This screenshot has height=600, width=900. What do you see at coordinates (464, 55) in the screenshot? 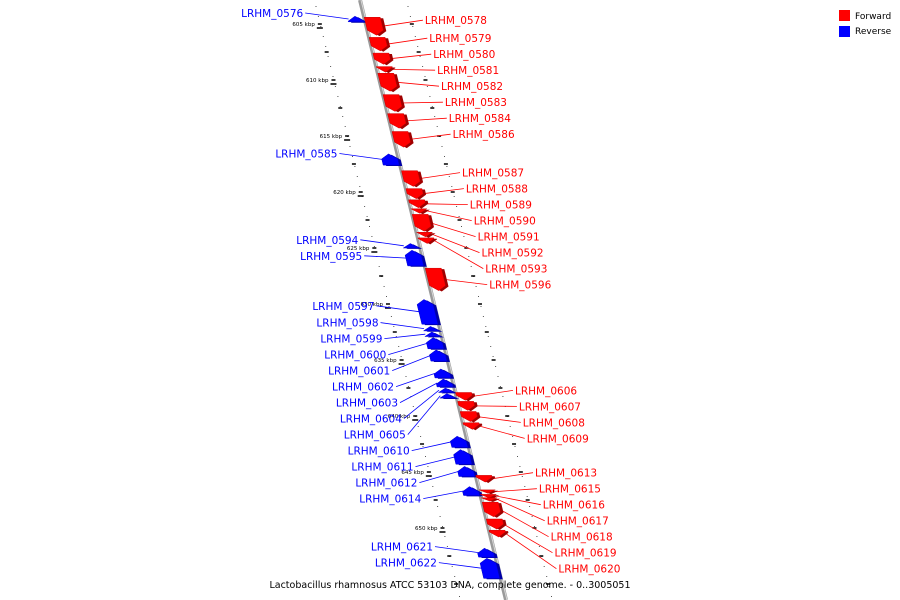
I see `gene-label: LRHM_0580` at bounding box center [464, 55].